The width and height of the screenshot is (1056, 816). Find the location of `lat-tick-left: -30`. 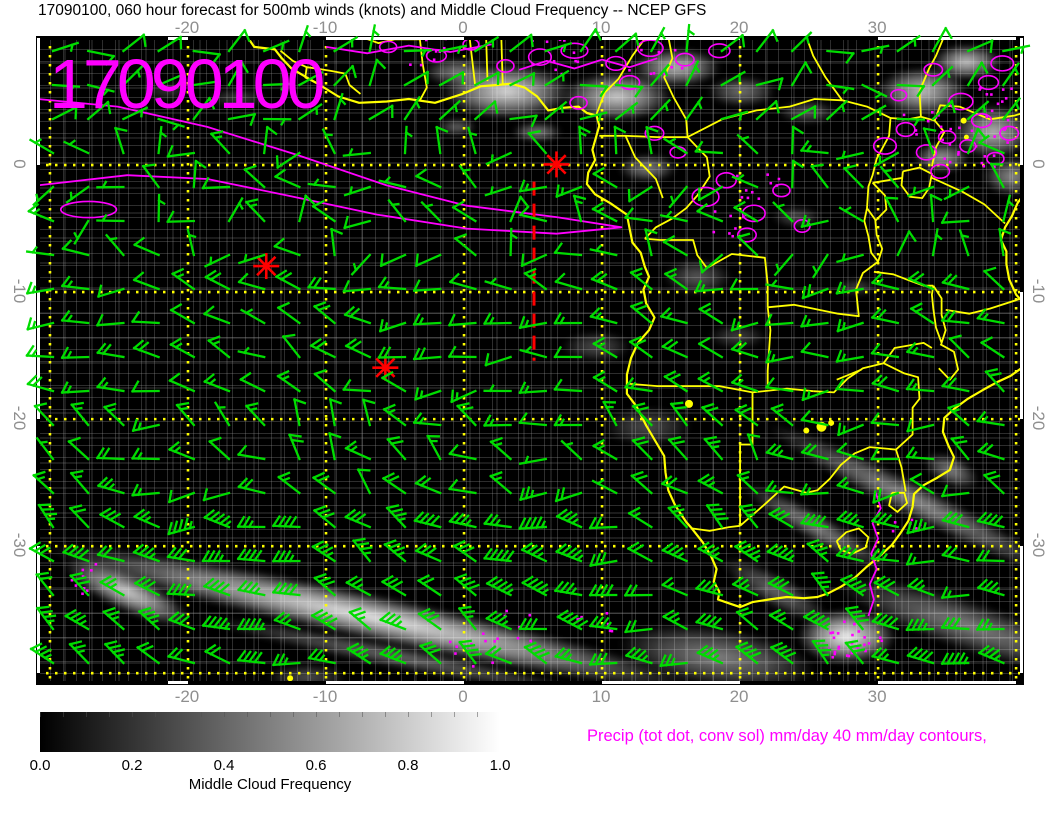

lat-tick-left: -30 is located at coordinates (19, 545).